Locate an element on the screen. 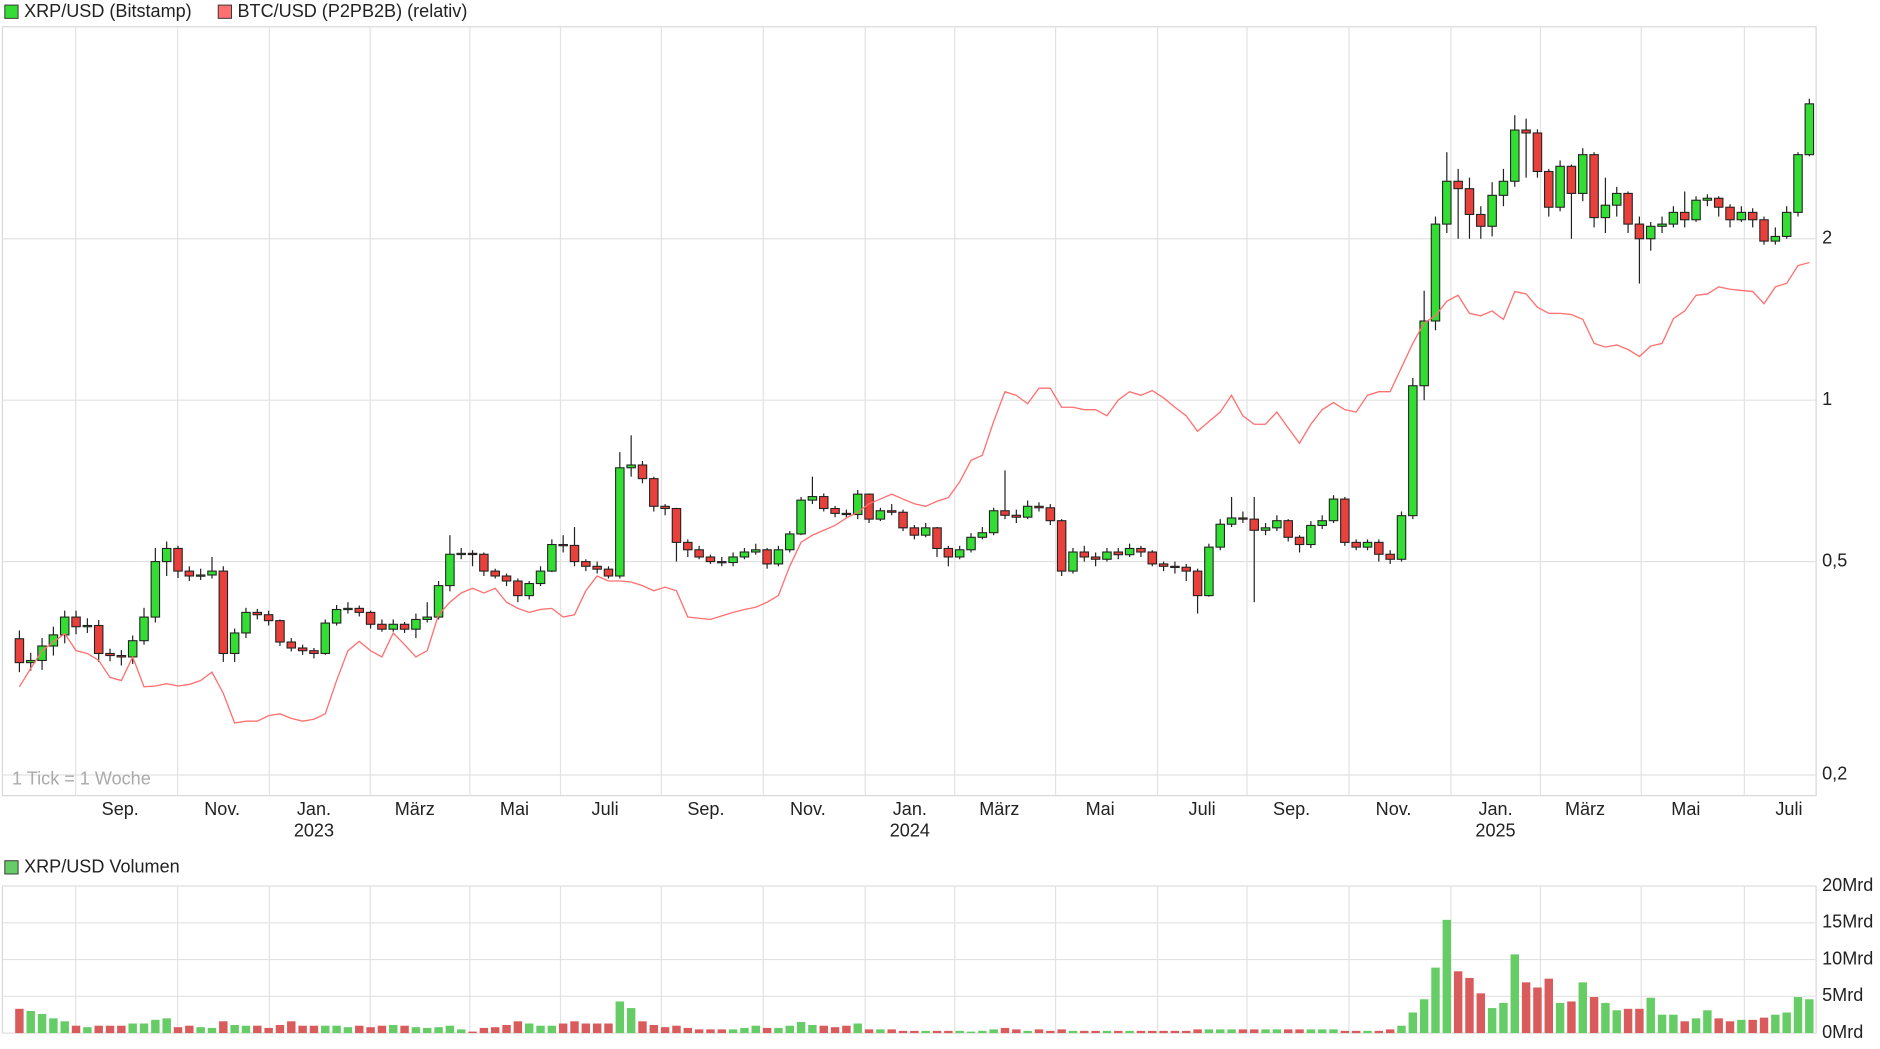  y-tick-label: 5Mrd is located at coordinates (1842, 995).